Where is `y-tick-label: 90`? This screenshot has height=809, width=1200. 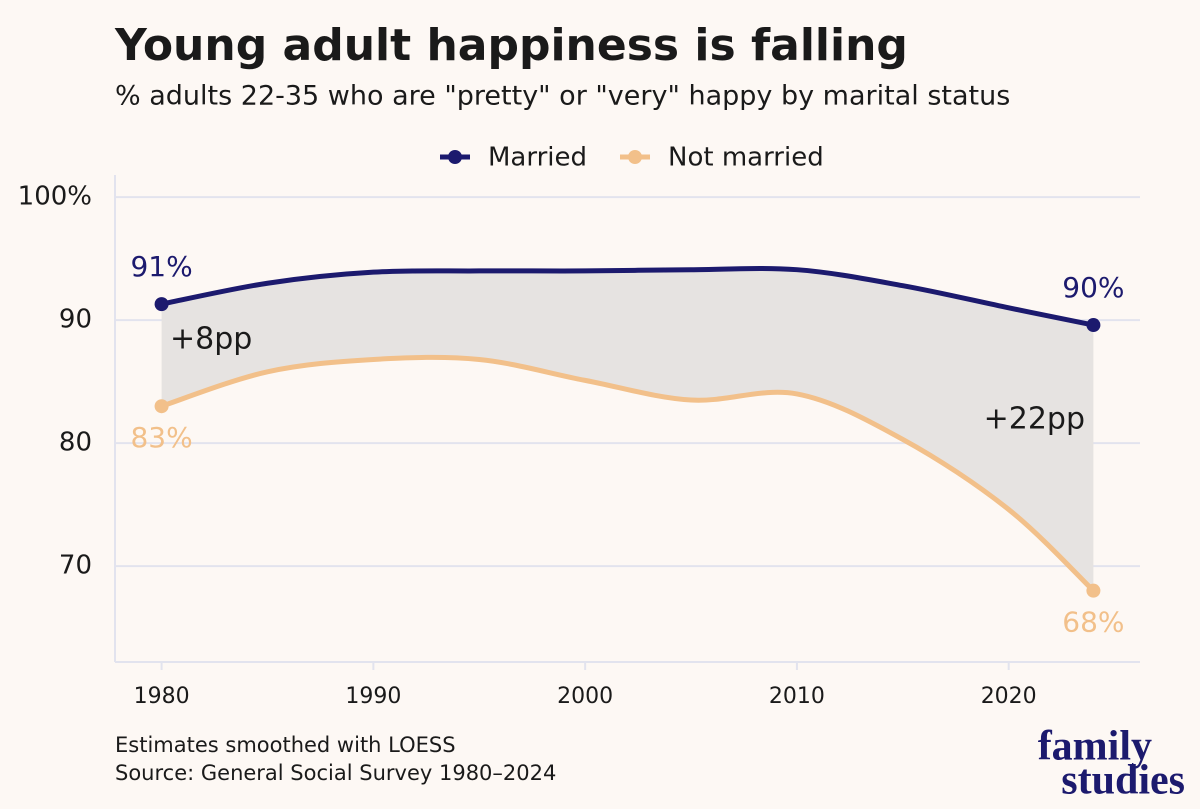 y-tick-label: 90 is located at coordinates (75, 320).